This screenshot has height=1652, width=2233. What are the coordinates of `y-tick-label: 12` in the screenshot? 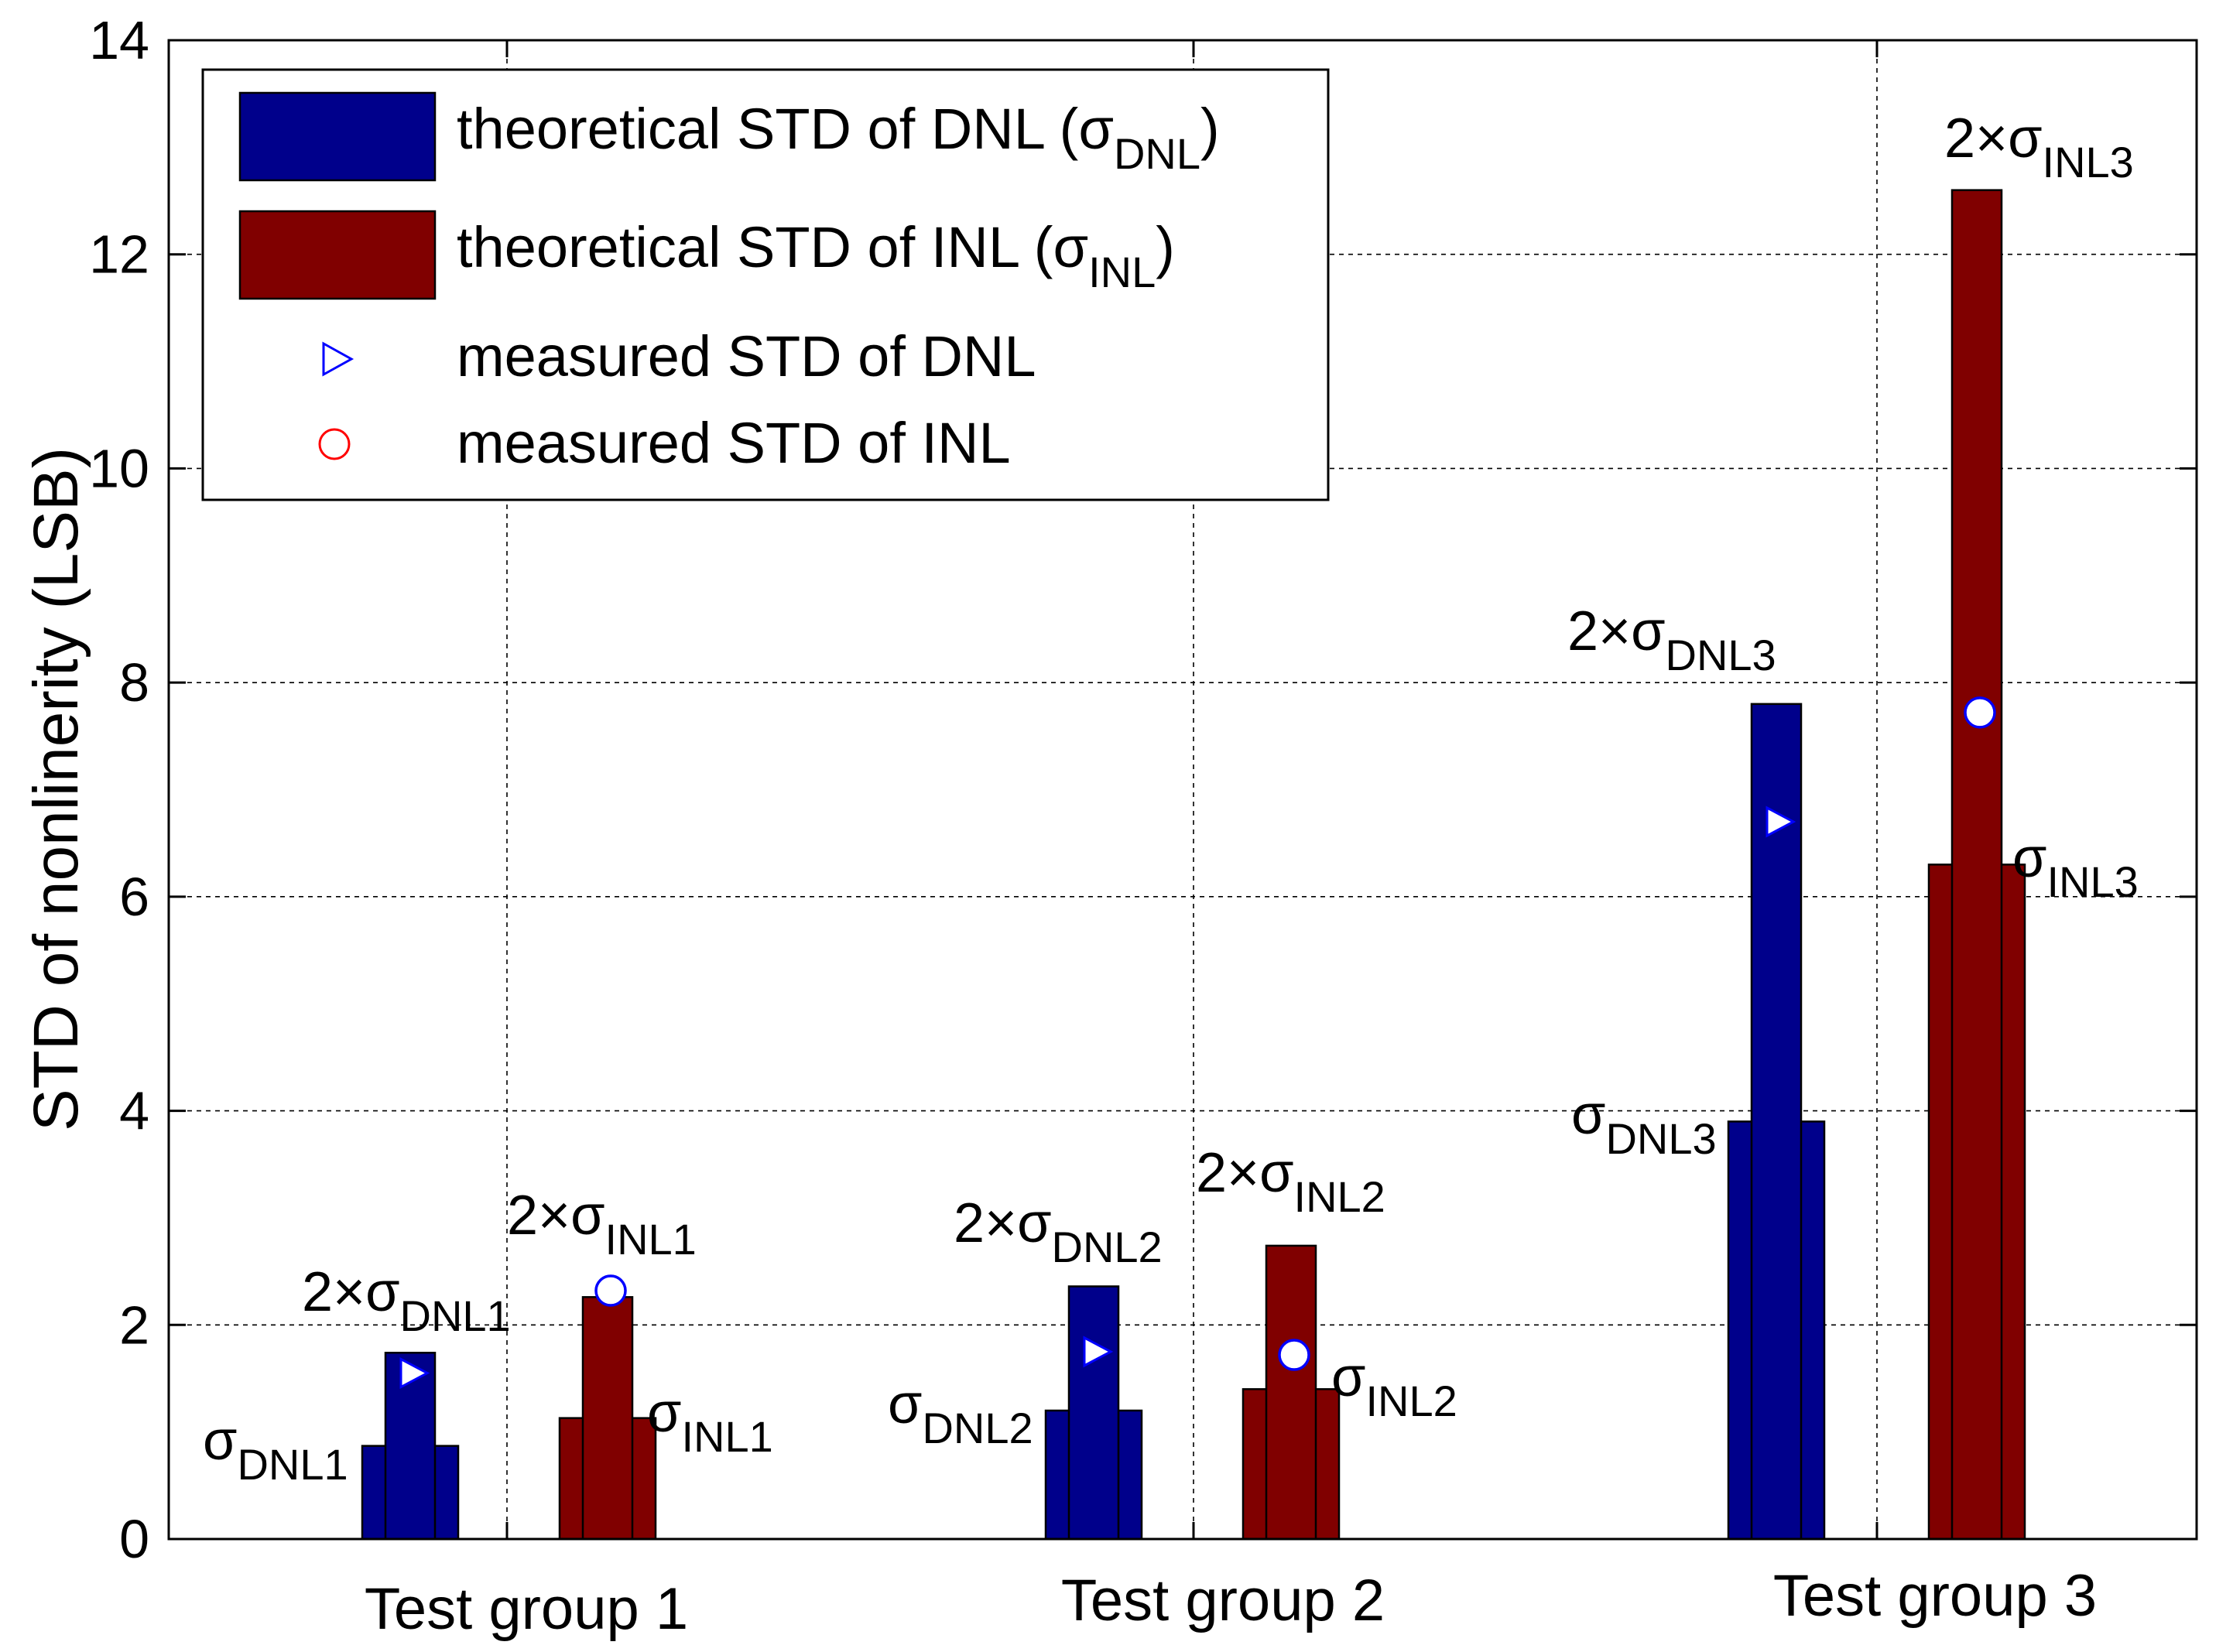 It's located at (119, 255).